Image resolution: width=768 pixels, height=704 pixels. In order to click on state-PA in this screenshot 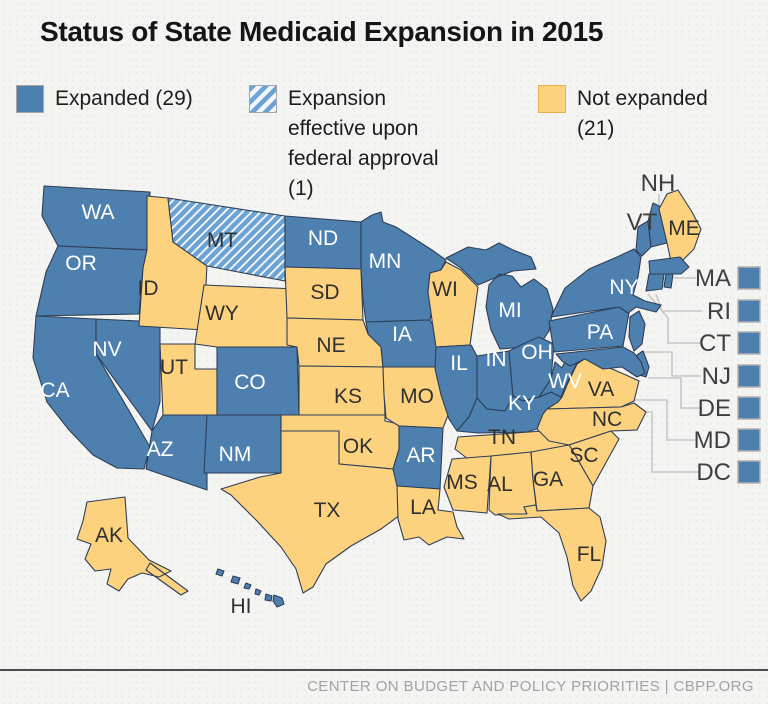, I will do `click(589, 329)`.